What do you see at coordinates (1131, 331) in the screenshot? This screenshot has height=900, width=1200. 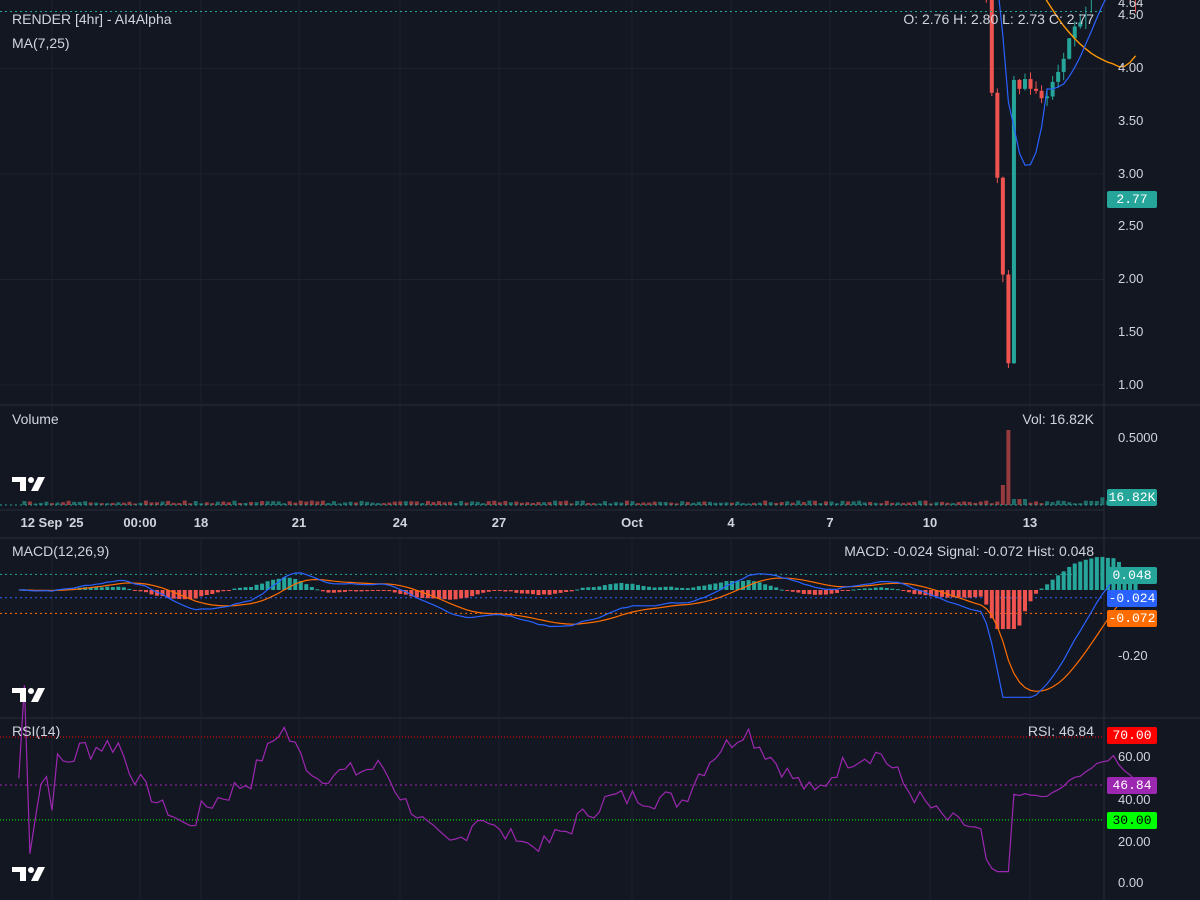 I see `price-tick: 1.50` at bounding box center [1131, 331].